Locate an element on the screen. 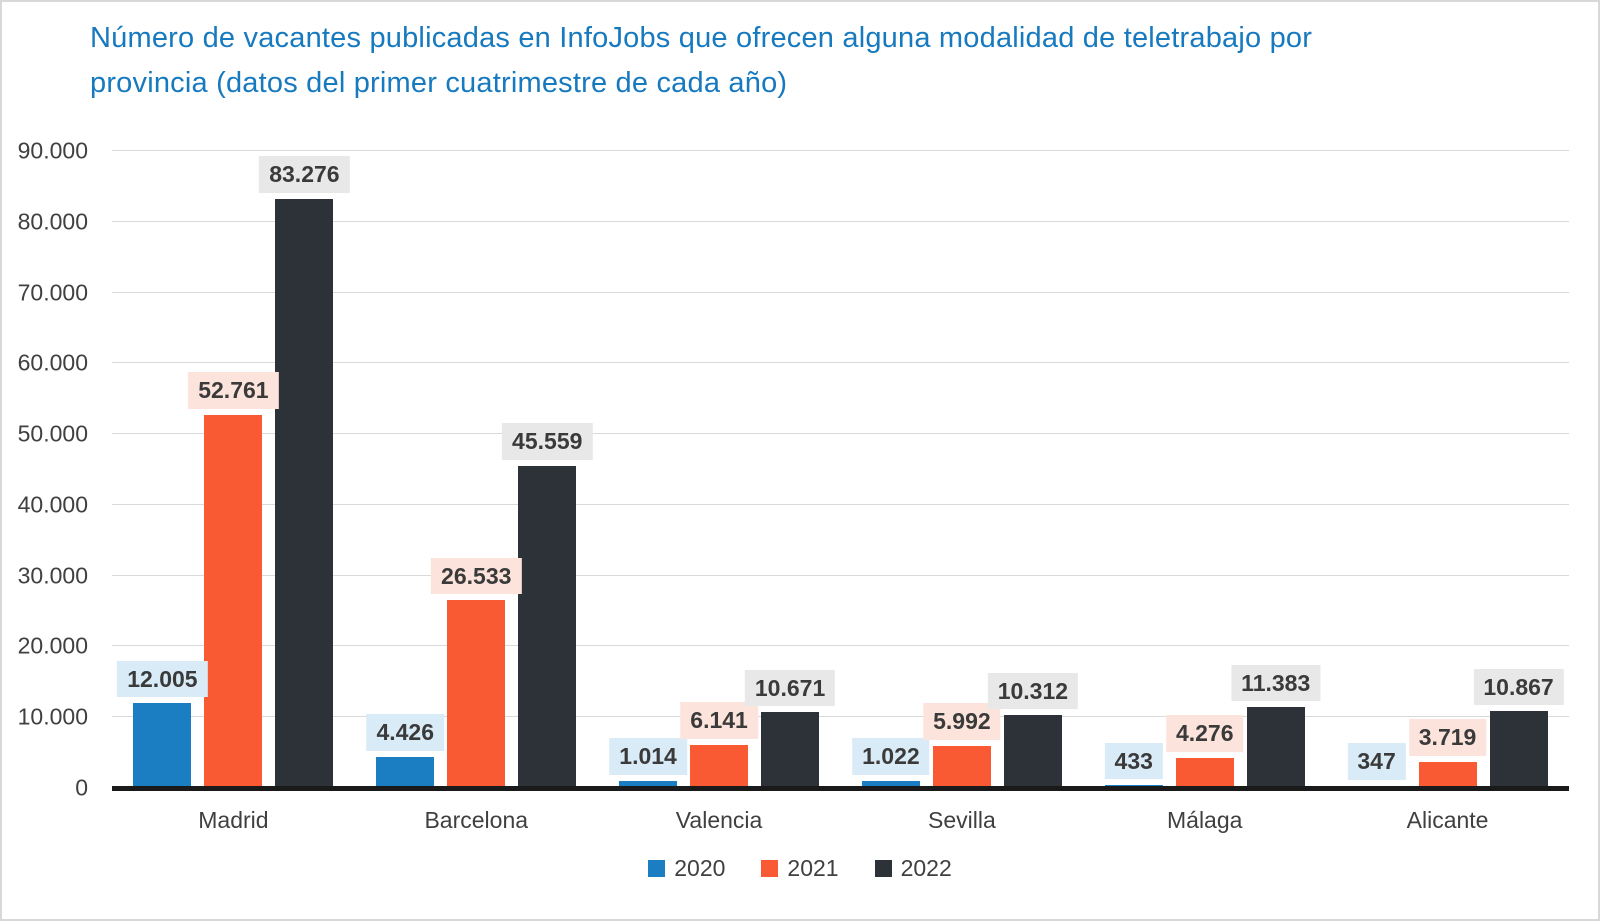 This screenshot has height=921, width=1600. y-axis-tick-label: 80.000 is located at coordinates (52, 221).